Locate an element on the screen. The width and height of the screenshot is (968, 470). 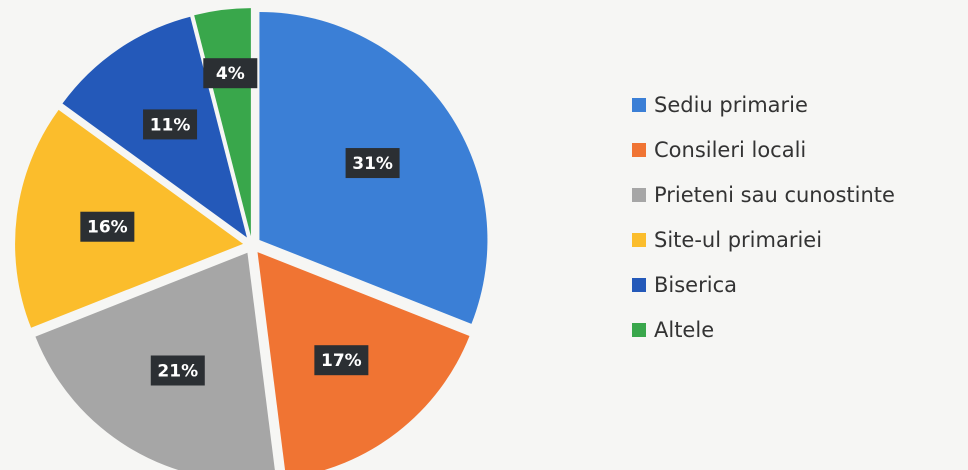
legend-label: Site-ul primariei is located at coordinates (738, 240).